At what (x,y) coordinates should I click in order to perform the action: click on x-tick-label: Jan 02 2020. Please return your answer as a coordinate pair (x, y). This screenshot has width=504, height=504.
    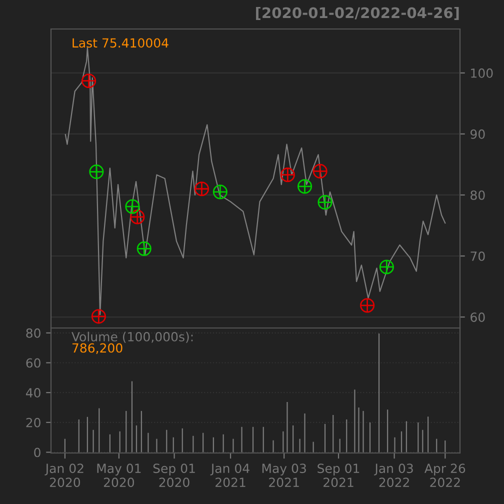
    Looking at the image, I should click on (64, 476).